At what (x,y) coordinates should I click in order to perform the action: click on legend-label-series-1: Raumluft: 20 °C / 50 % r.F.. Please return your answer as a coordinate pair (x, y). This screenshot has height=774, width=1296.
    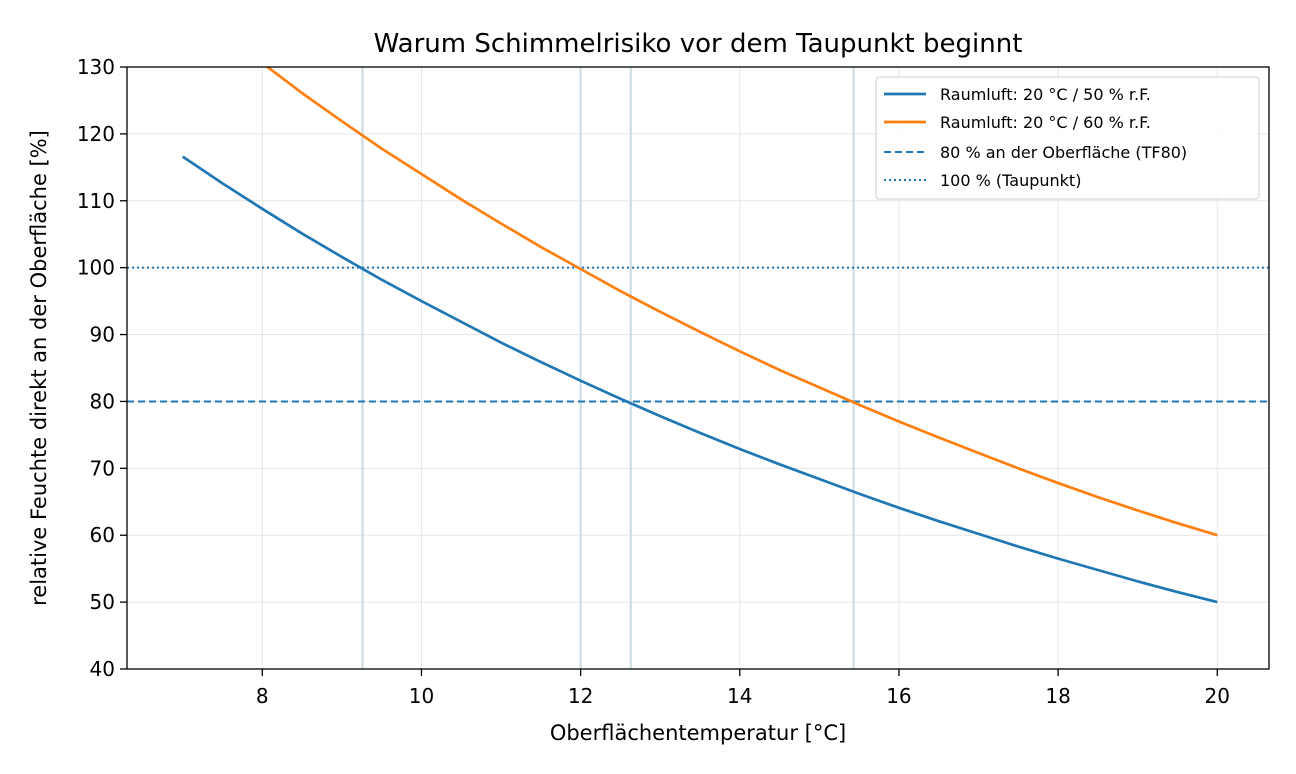
    Looking at the image, I should click on (1045, 94).